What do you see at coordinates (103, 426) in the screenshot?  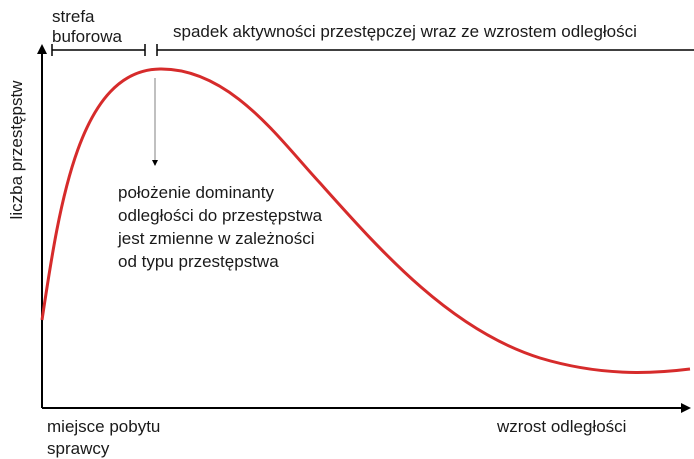 I see `x-axis-start-label: miejsce pobytu` at bounding box center [103, 426].